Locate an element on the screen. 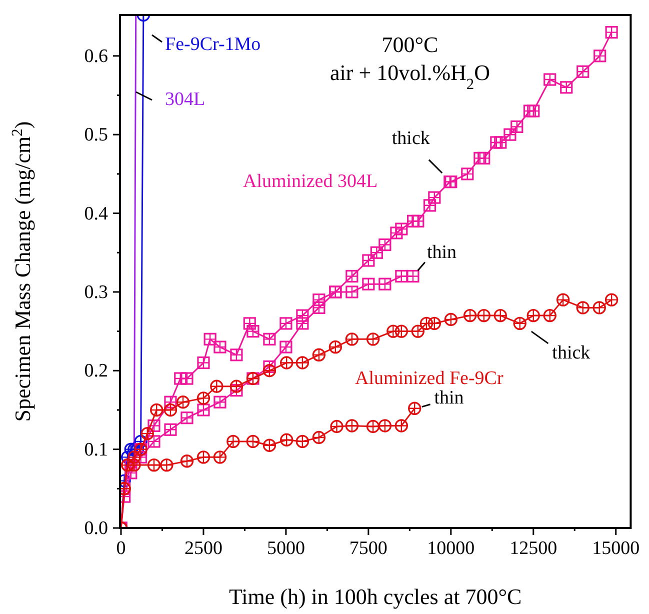 This screenshot has width=649, height=614. series-label: Aluminized 304L is located at coordinates (310, 181).